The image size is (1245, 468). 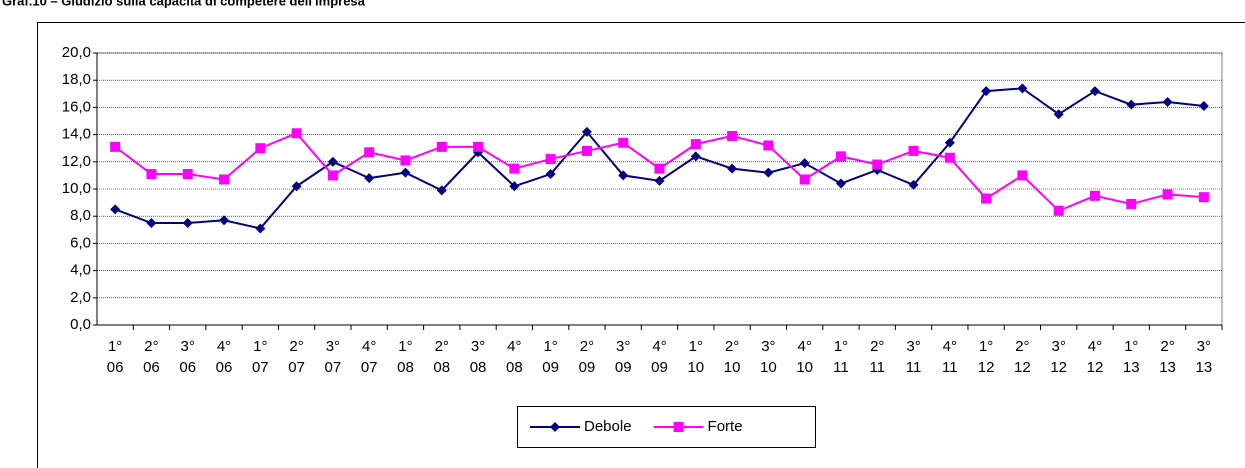 What do you see at coordinates (1095, 357) in the screenshot?
I see `x-tick-label: 4° 12` at bounding box center [1095, 357].